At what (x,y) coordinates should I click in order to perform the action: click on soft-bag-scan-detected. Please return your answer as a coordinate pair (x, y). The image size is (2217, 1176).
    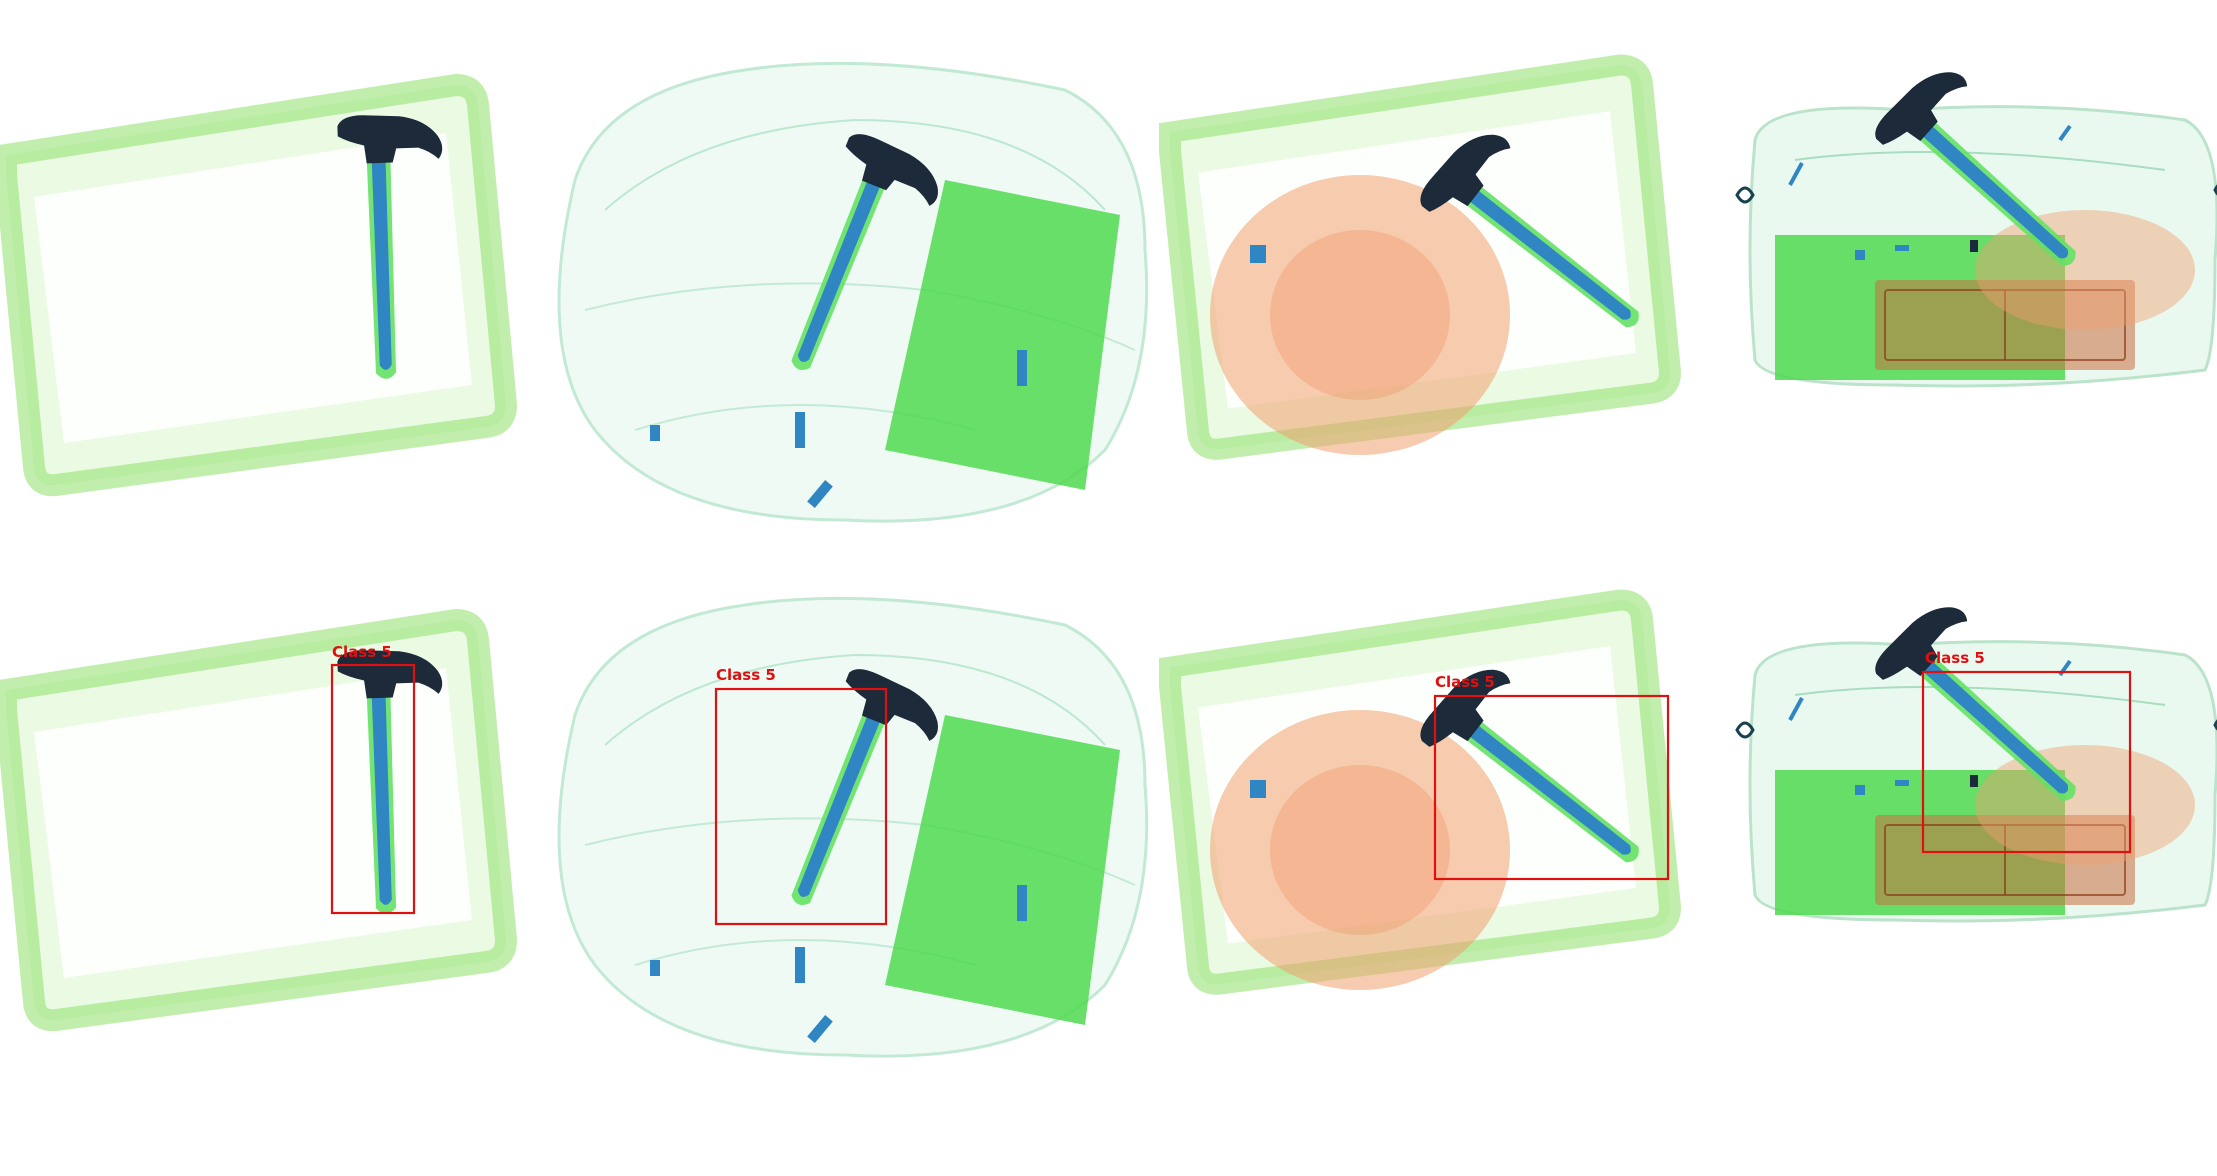
    Looking at the image, I should click on (853, 827).